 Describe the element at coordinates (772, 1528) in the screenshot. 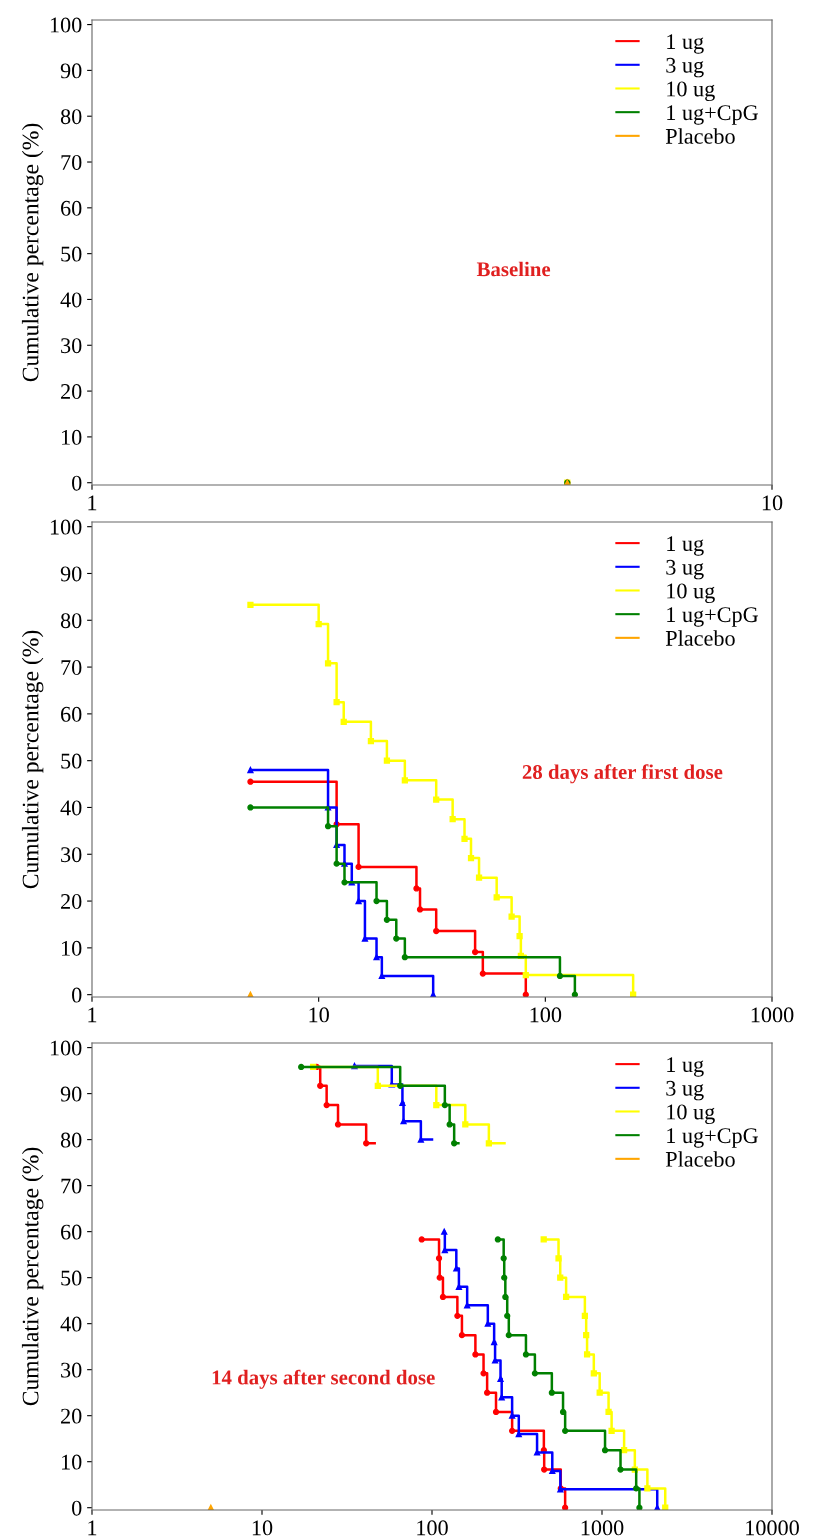

I see `x-tick-label: 10000` at that location.